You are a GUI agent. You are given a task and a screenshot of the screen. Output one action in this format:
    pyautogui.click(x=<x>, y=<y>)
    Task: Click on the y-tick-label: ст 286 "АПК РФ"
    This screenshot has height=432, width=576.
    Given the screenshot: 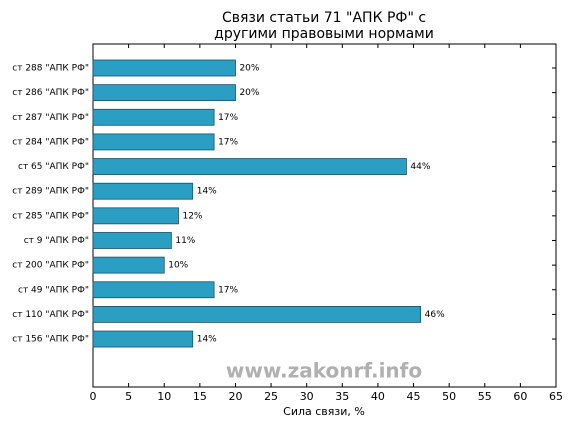 What is the action you would take?
    pyautogui.click(x=50, y=93)
    